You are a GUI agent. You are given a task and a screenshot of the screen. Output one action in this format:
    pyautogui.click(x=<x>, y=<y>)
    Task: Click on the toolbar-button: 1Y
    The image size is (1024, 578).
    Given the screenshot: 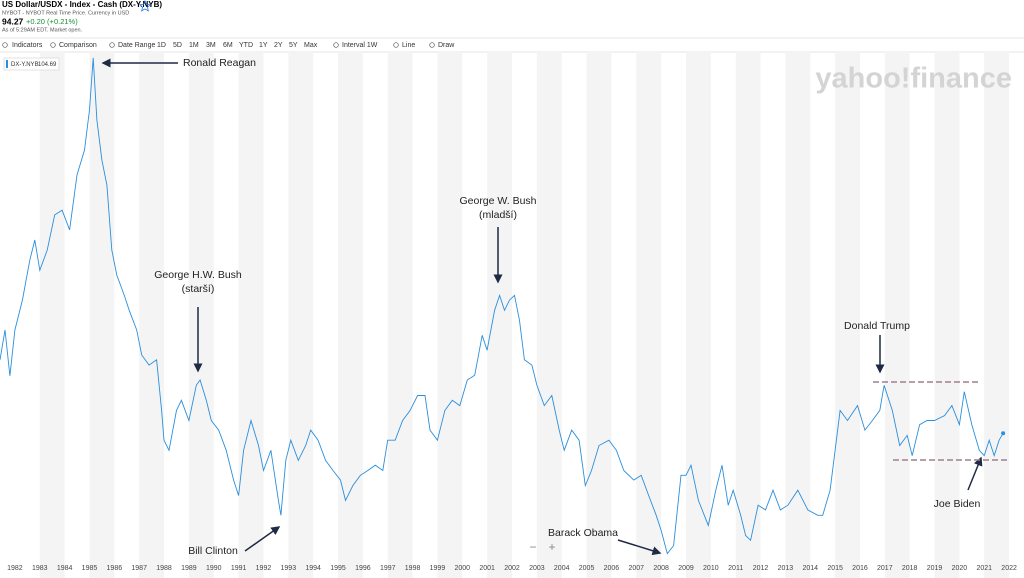 What is the action you would take?
    pyautogui.click(x=263, y=45)
    